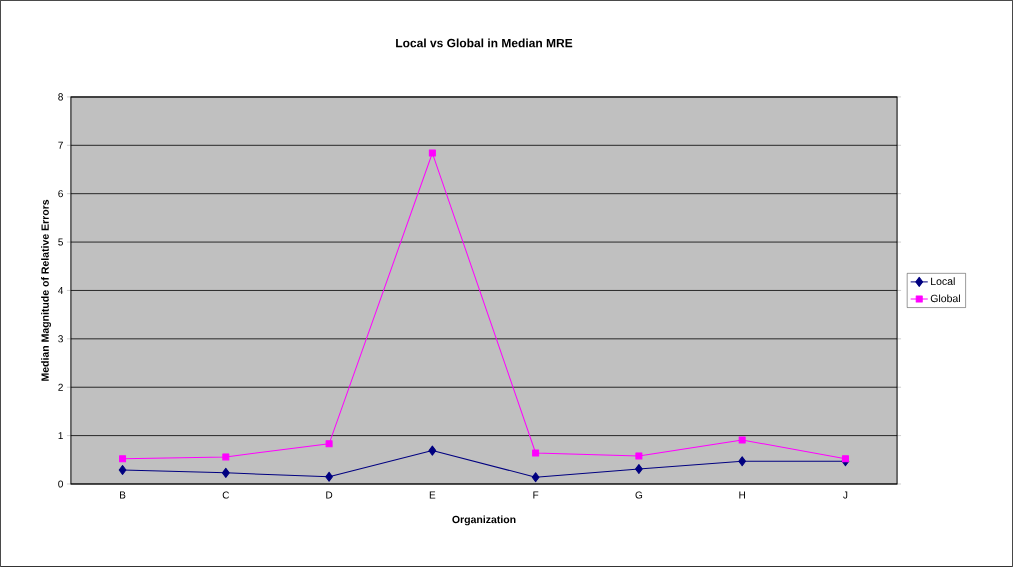 The image size is (1013, 567). Describe the element at coordinates (123, 495) in the screenshot. I see `x-tick-label: B` at that location.